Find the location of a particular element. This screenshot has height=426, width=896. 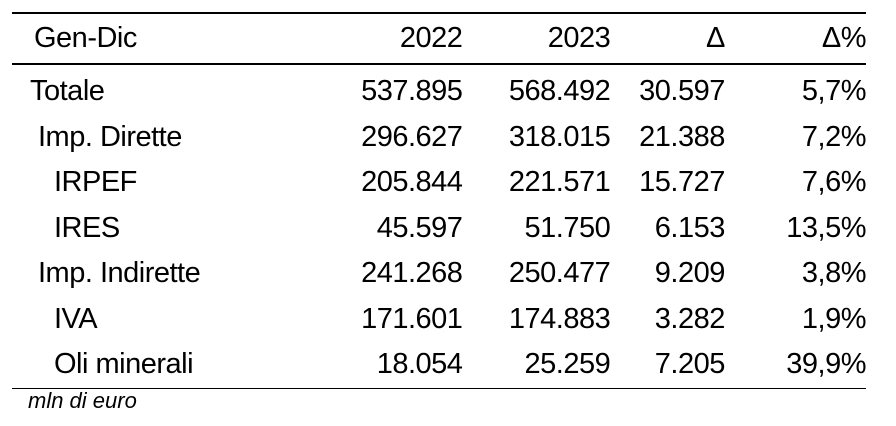

row-label: IRPEF is located at coordinates (95, 182).